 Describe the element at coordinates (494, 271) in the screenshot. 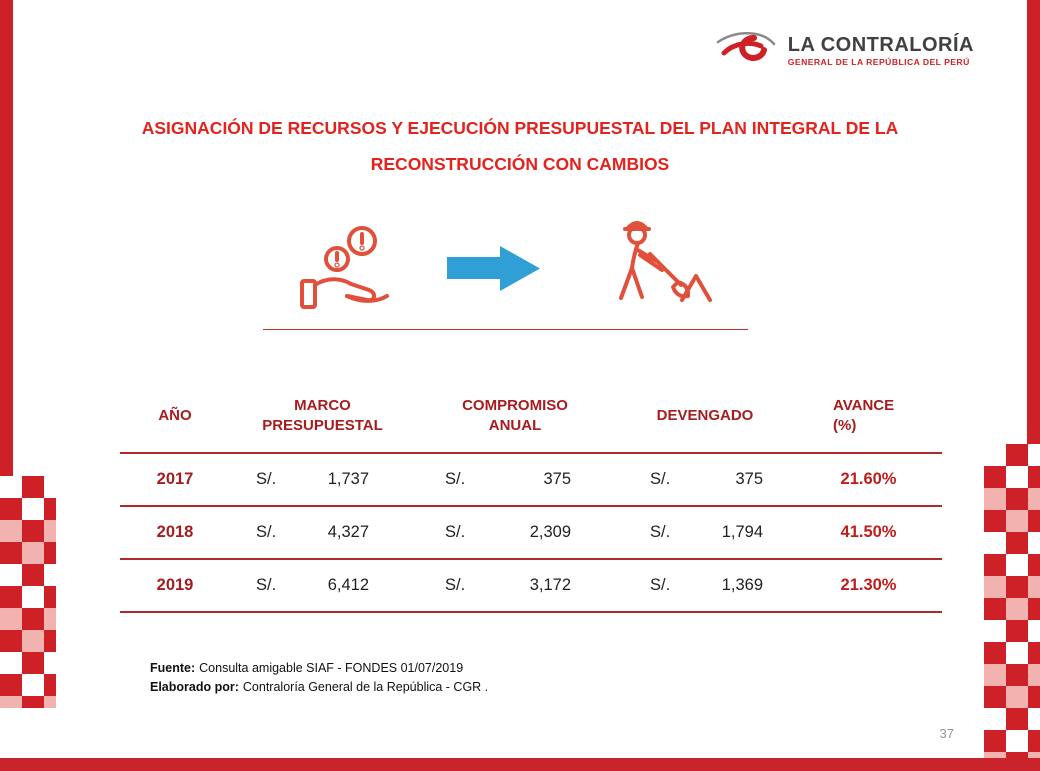

I see `arrow-right-icon` at that location.